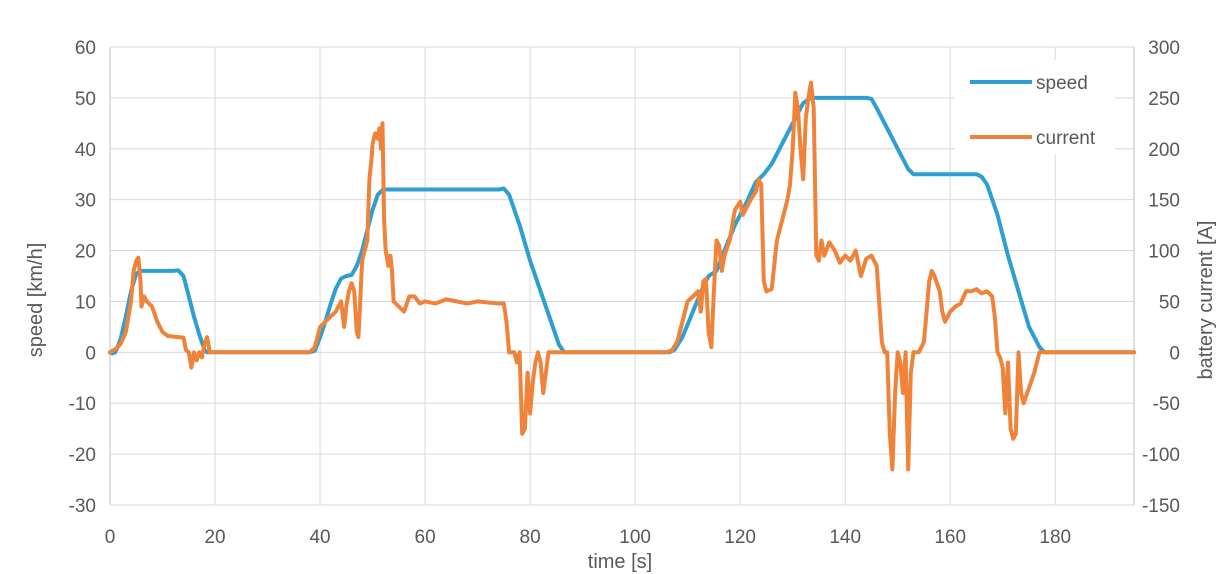 This screenshot has width=1231, height=574. I want to click on x-tick-label: 160, so click(950, 537).